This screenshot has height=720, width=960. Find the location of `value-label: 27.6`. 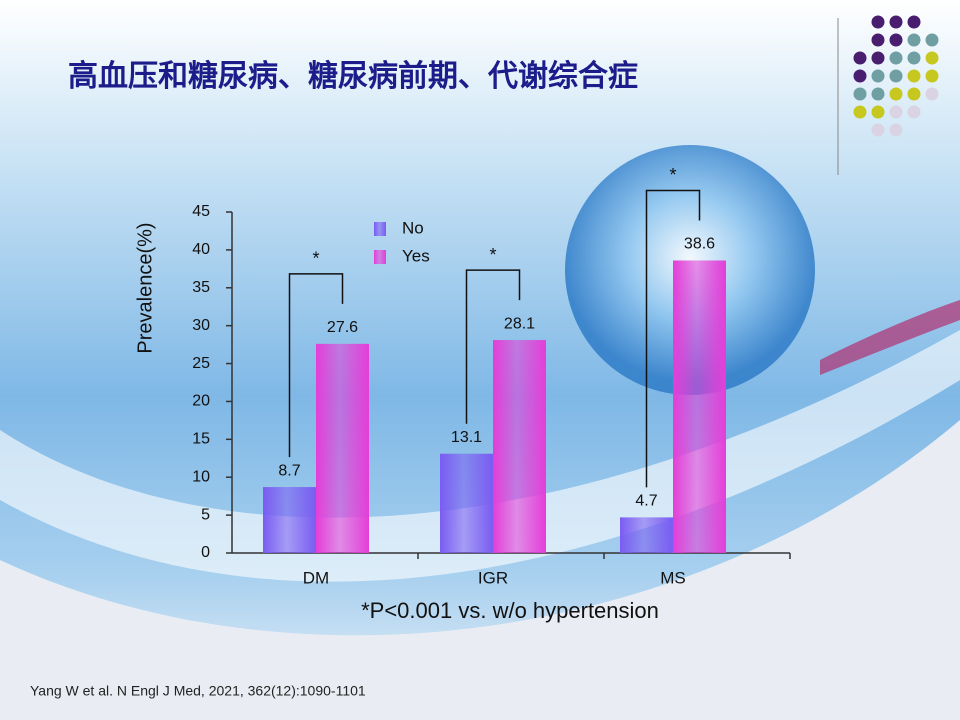

value-label: 27.6 is located at coordinates (342, 327).